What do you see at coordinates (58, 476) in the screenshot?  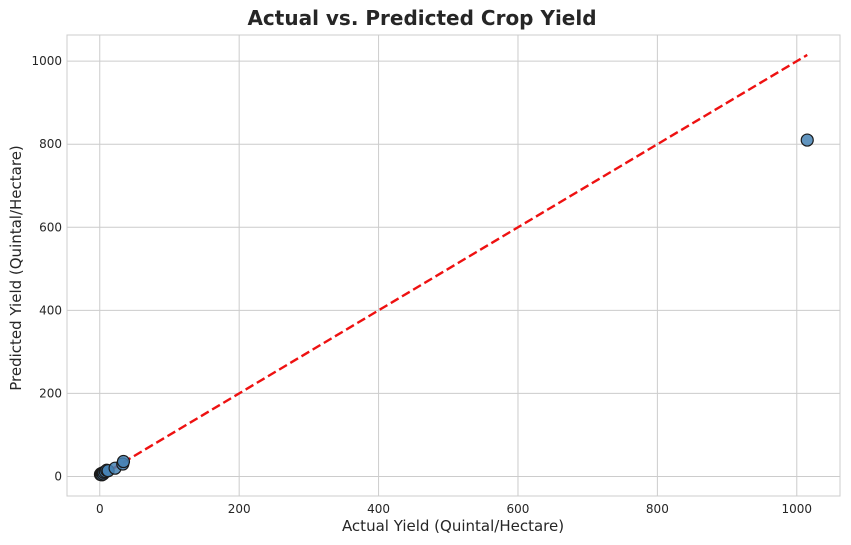 I see `y-tick-label: 0` at bounding box center [58, 476].